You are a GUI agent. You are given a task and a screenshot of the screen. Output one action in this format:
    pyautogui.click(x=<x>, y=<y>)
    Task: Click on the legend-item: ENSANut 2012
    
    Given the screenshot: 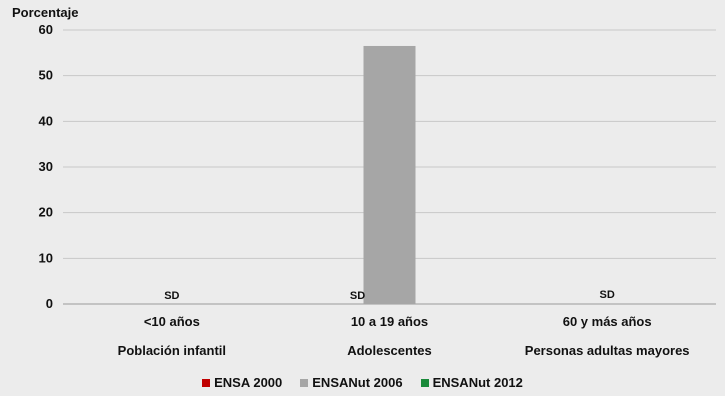 What is the action you would take?
    pyautogui.click(x=471, y=382)
    